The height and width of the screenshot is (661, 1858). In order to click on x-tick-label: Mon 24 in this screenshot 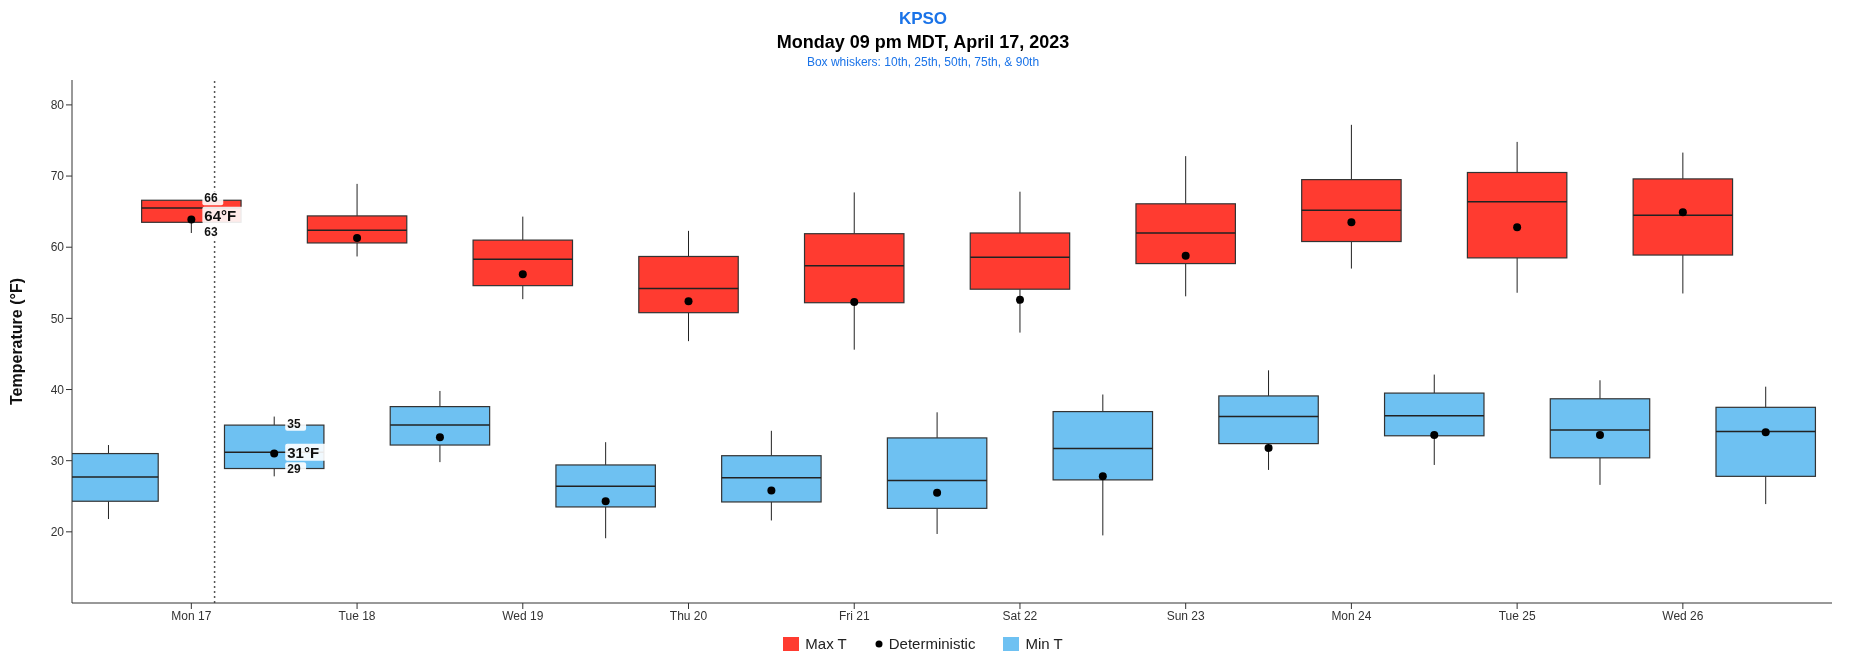, I will do `click(1351, 615)`.